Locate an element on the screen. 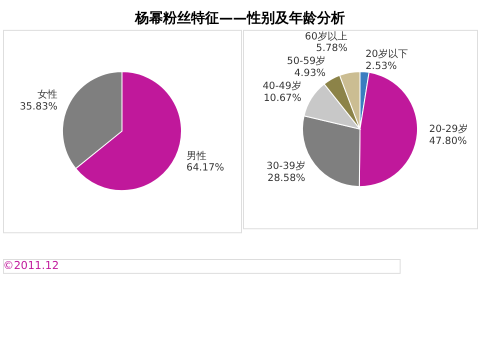 The height and width of the screenshot is (350, 480). data-label: 5.78% is located at coordinates (332, 48).